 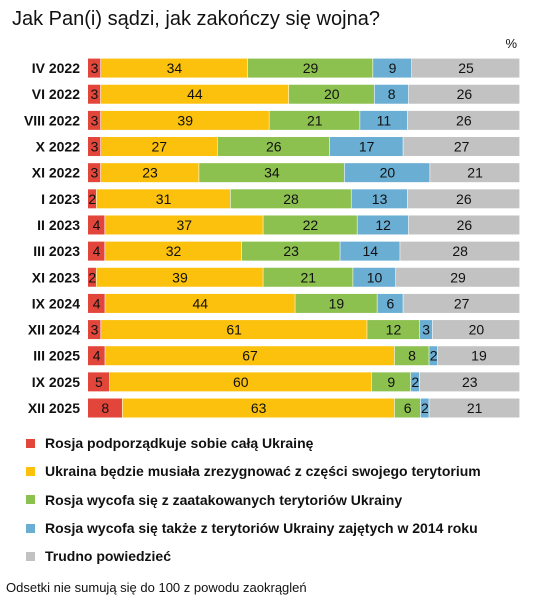 I want to click on data-label: 60, so click(x=241, y=382).